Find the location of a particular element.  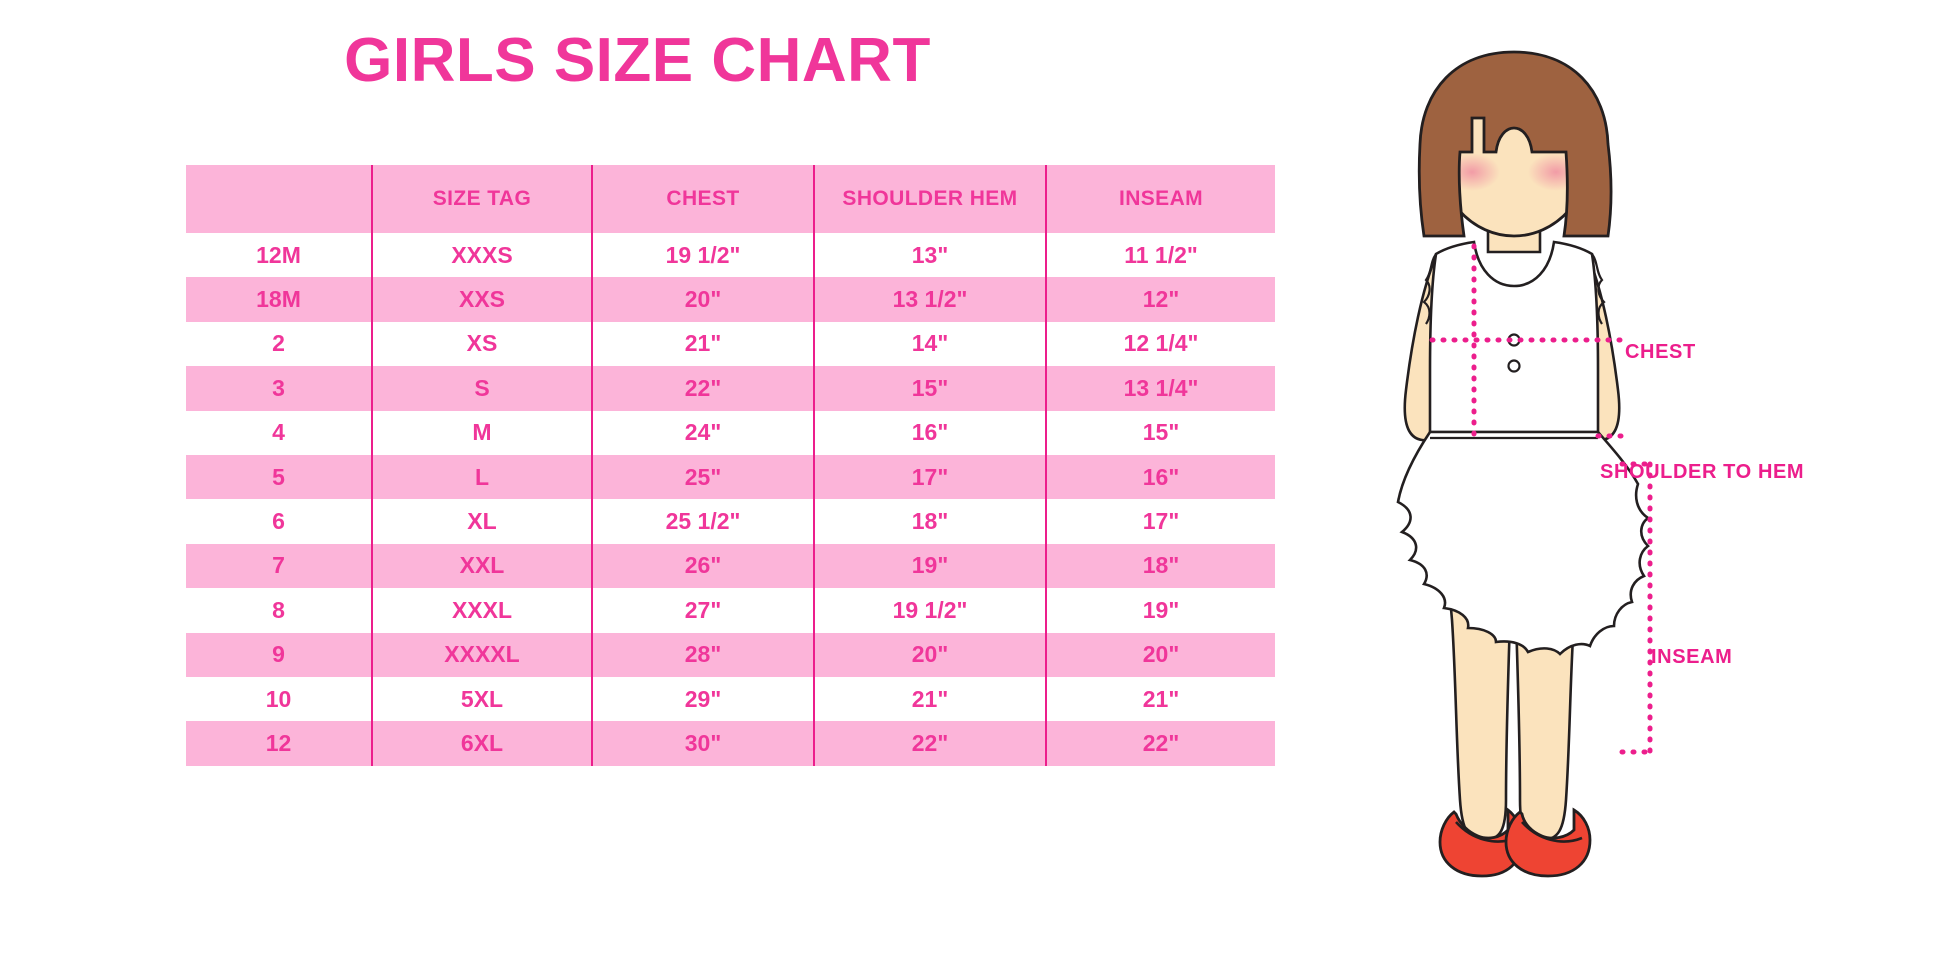

cell-inseam: 18" is located at coordinates (1160, 566).